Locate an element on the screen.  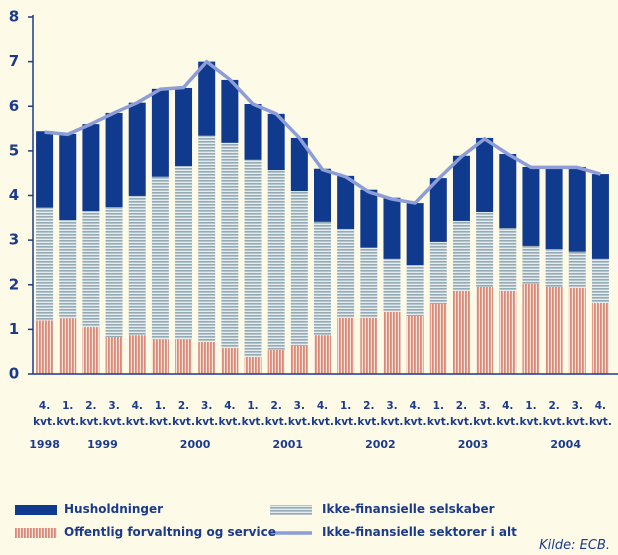
year-label: 2002 is located at coordinates (380, 444).